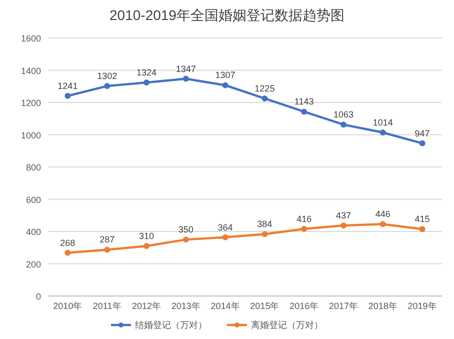 The height and width of the screenshot is (339, 454). Describe the element at coordinates (107, 239) in the screenshot. I see `data-label: 287` at that location.